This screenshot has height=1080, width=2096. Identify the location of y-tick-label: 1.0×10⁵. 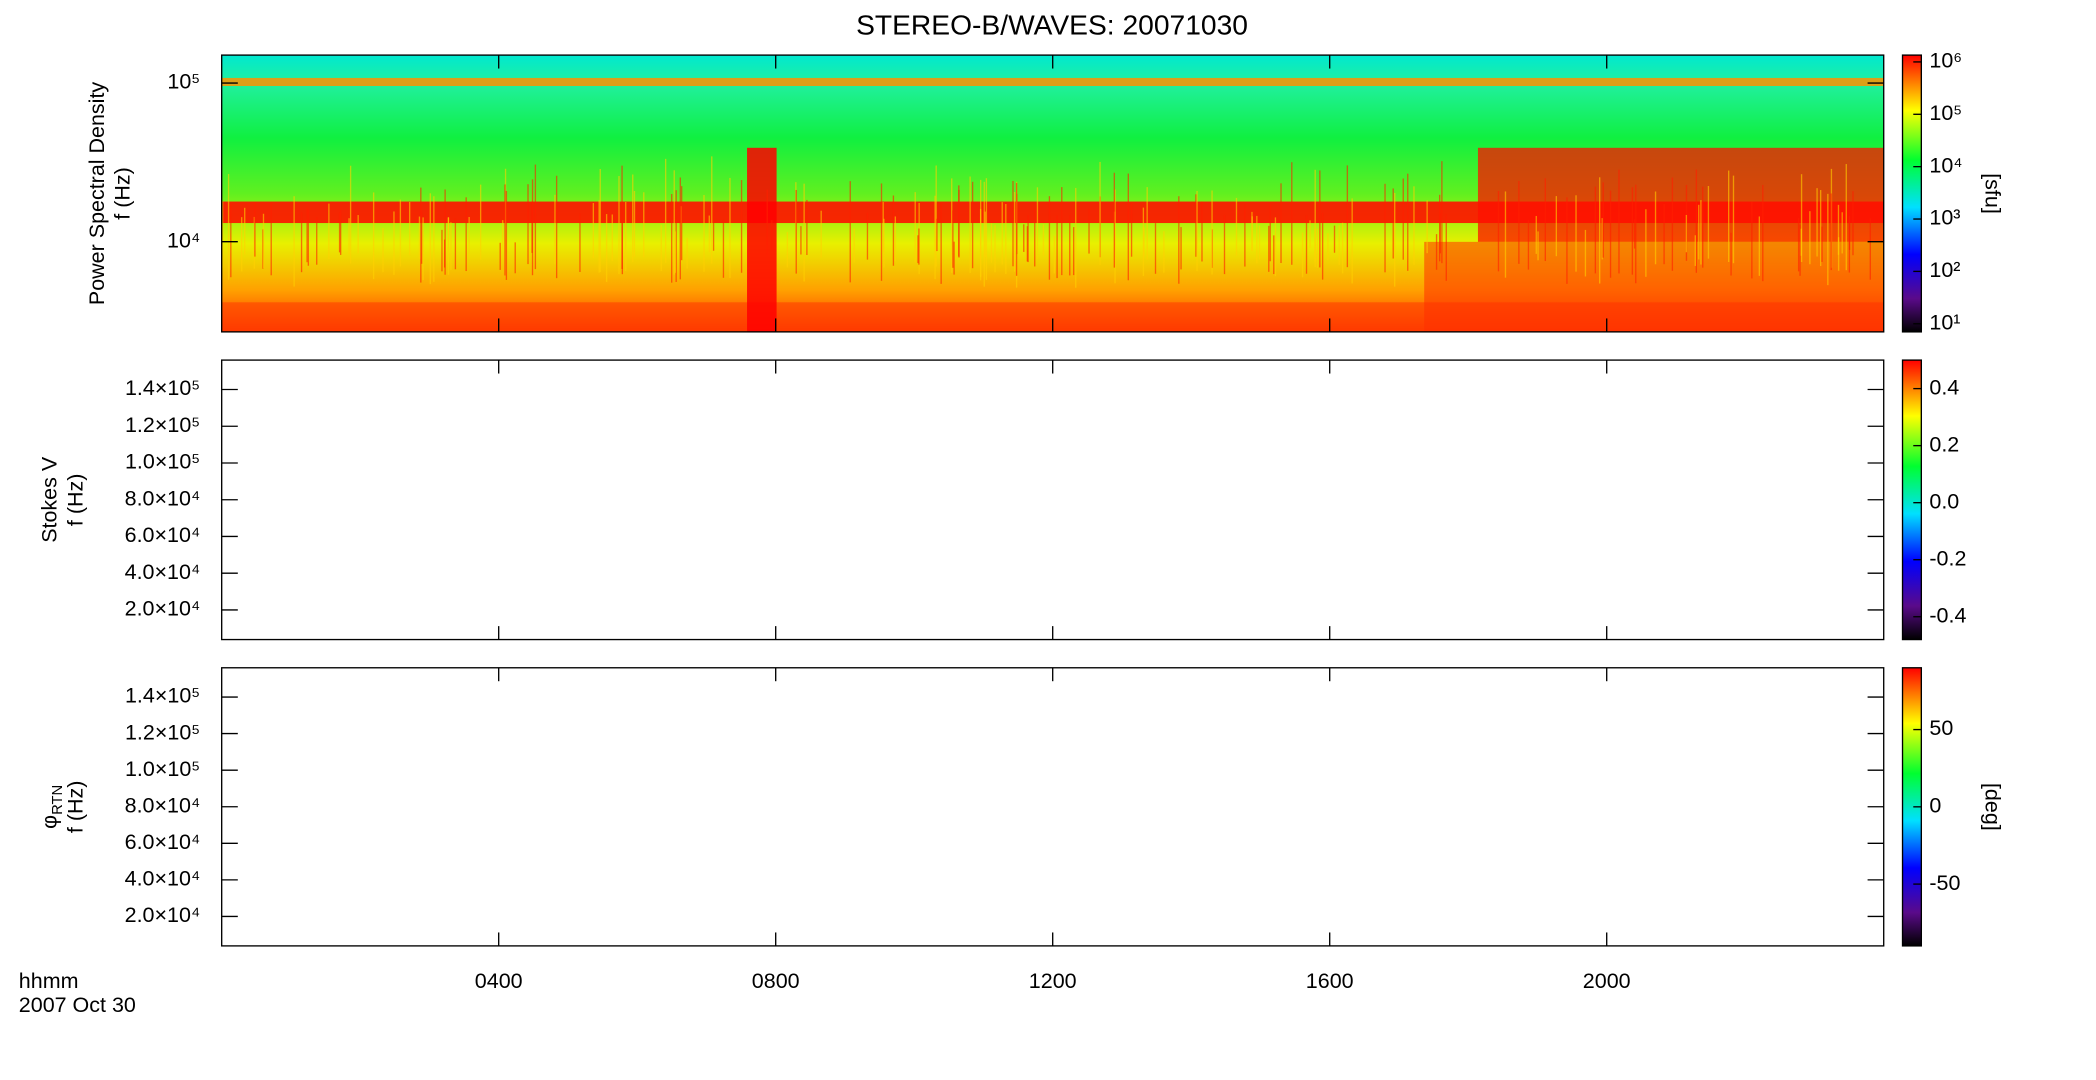
(162, 462).